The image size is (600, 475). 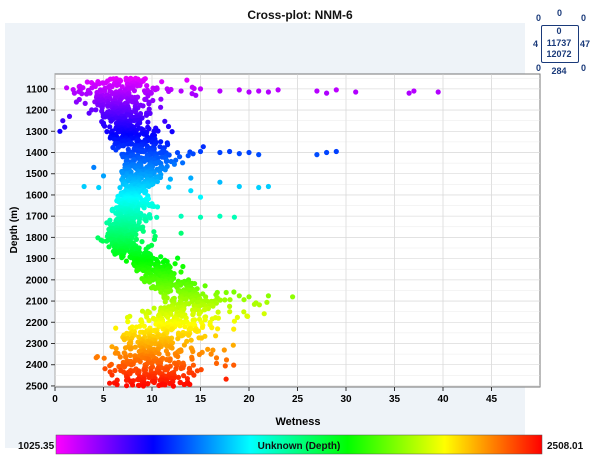 I want to click on summary-bottom-left: 0, so click(x=539, y=68).